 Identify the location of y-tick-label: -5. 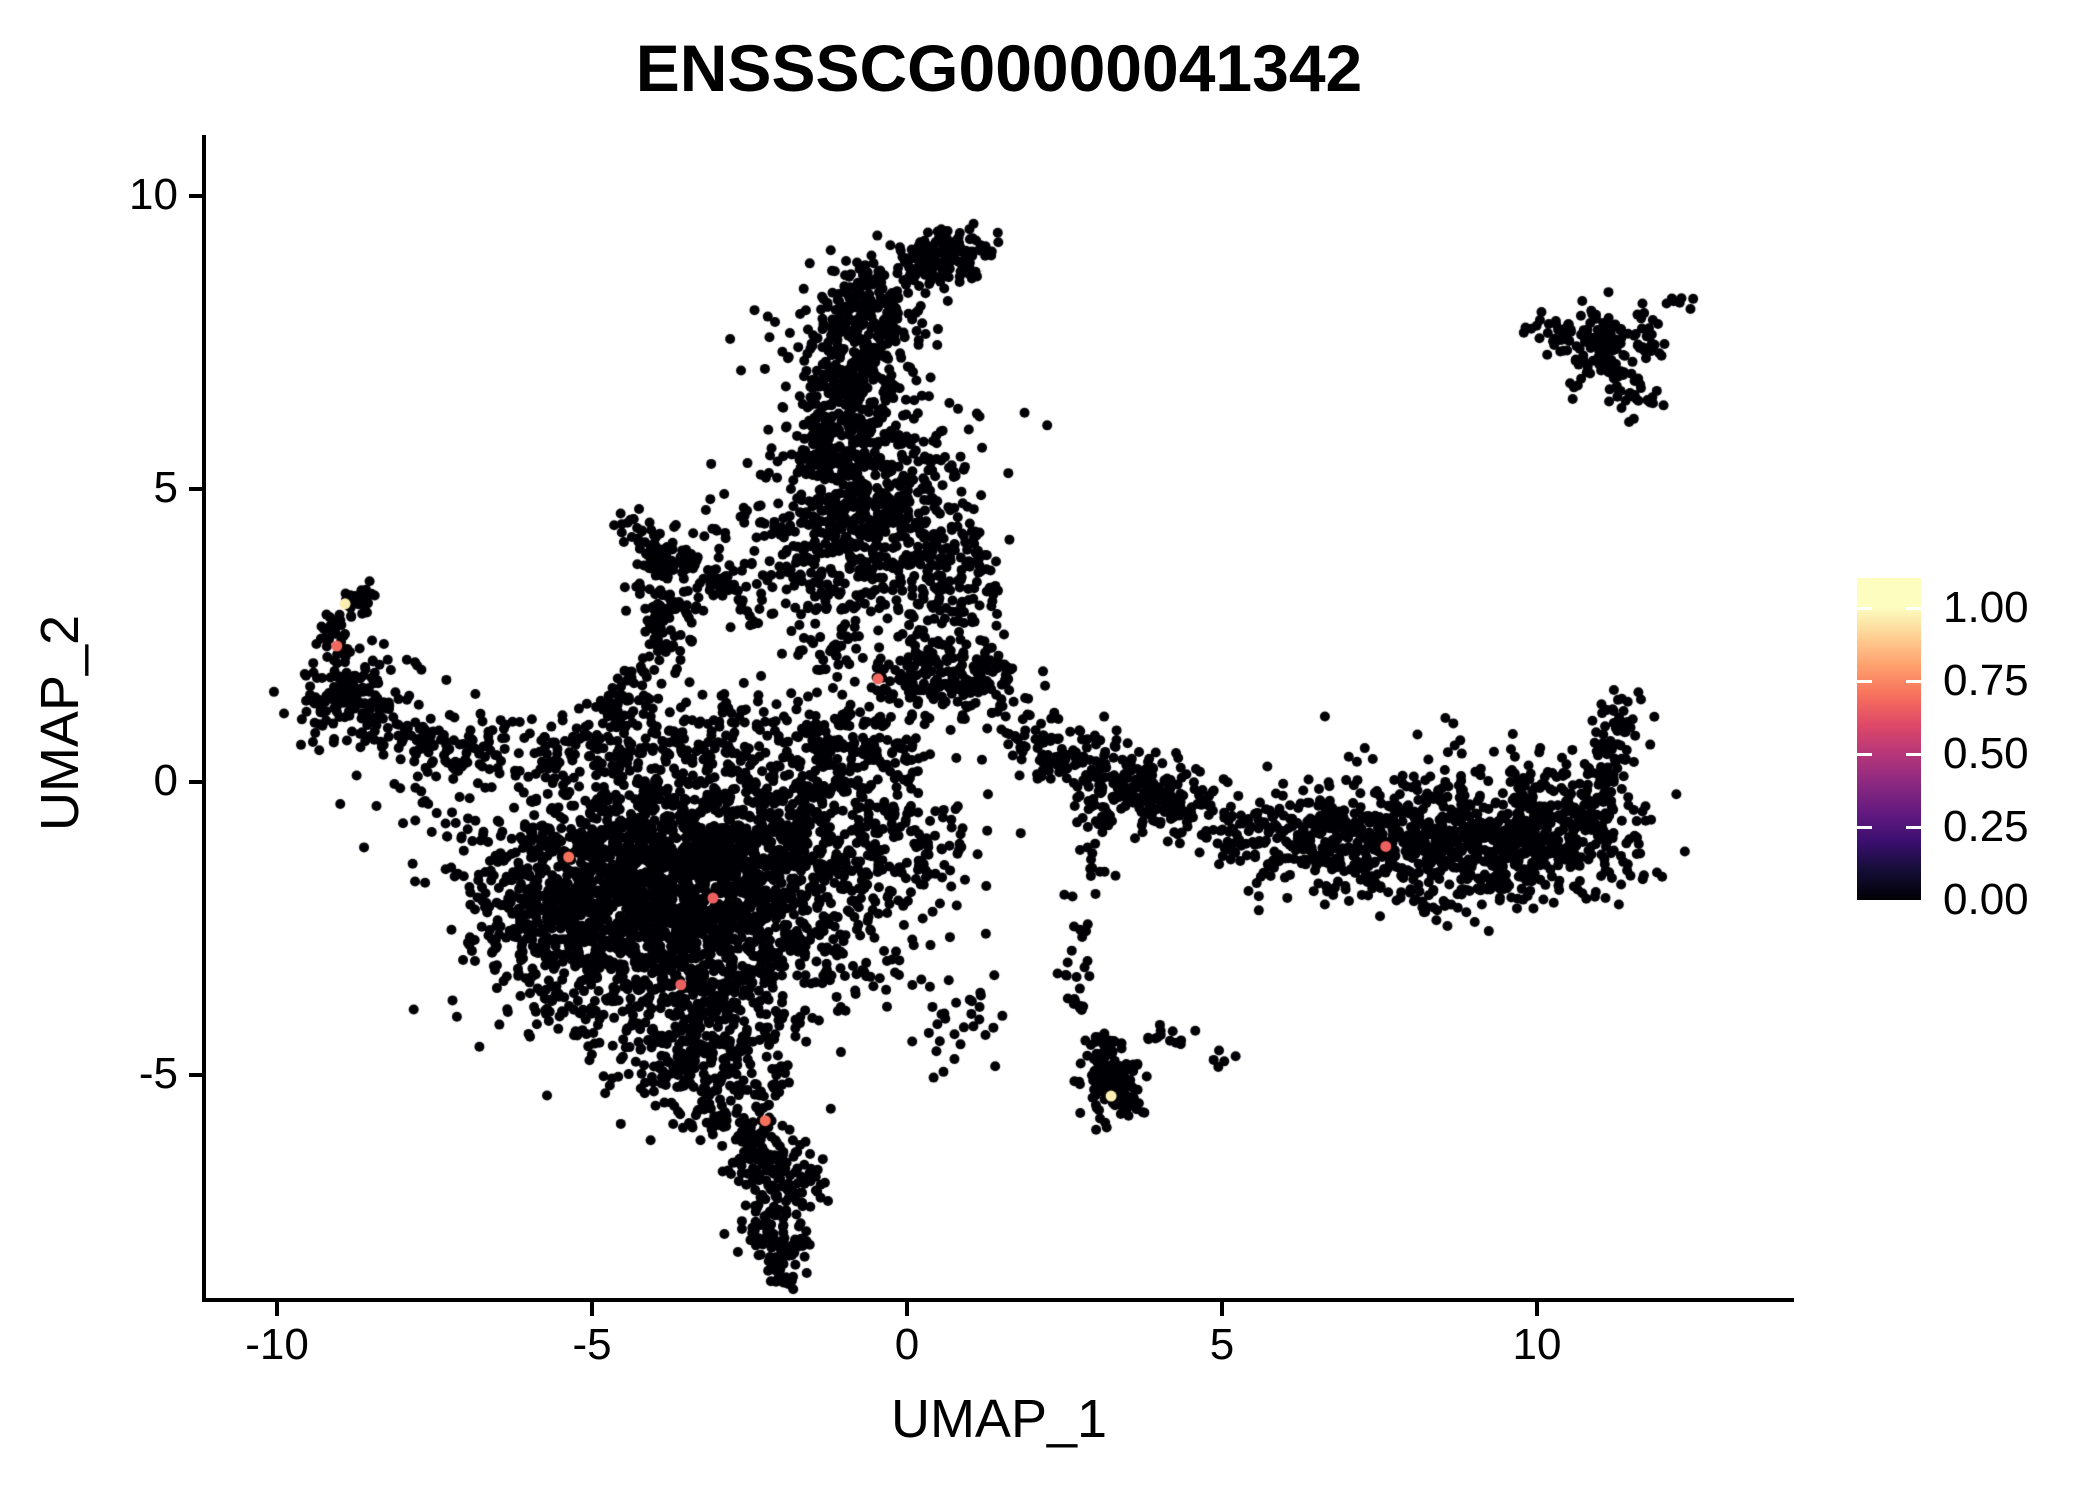
(158, 1073).